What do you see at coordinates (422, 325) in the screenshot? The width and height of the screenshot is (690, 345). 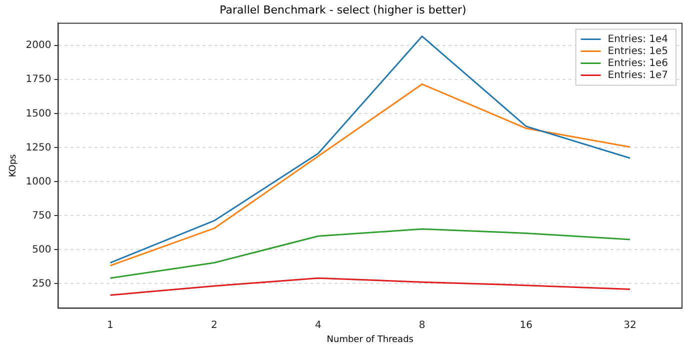 I see `x-tick-label: 8` at bounding box center [422, 325].